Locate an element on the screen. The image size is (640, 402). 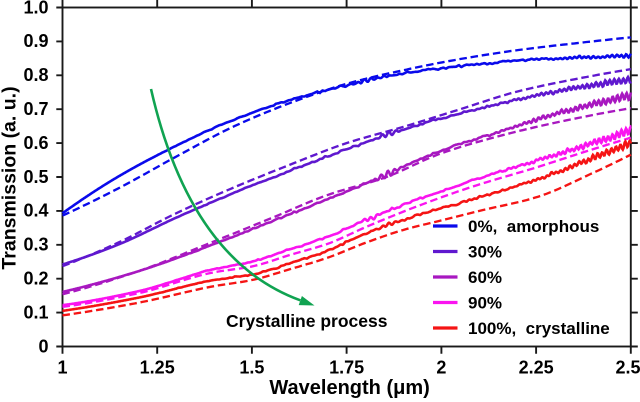
svg-text: Crystalline process is located at coordinates (307, 321).